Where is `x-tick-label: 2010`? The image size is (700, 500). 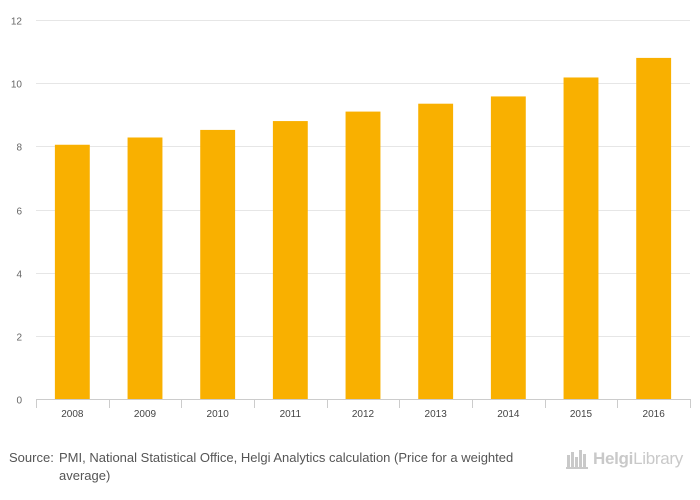 x-tick-label: 2010 is located at coordinates (218, 414).